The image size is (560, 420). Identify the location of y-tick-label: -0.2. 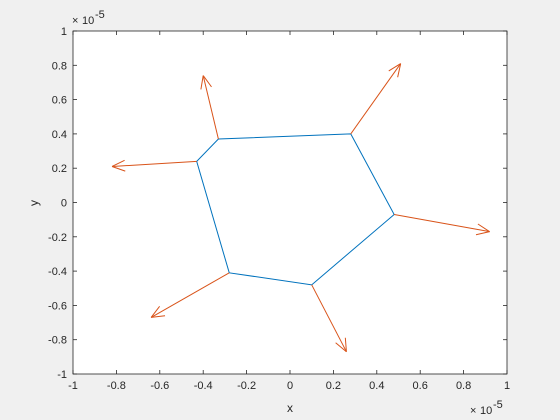
(57, 238).